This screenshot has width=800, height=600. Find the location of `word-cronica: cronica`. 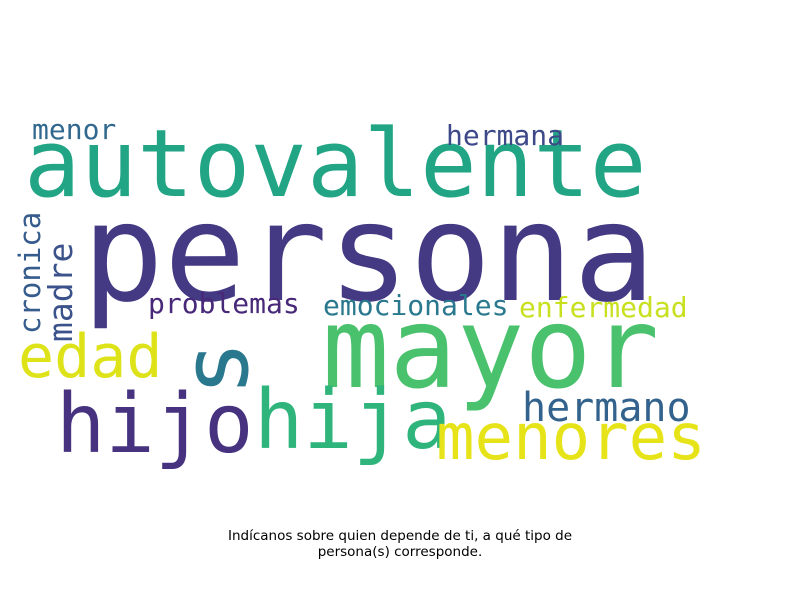

word-cronica: cronica is located at coordinates (30, 272).